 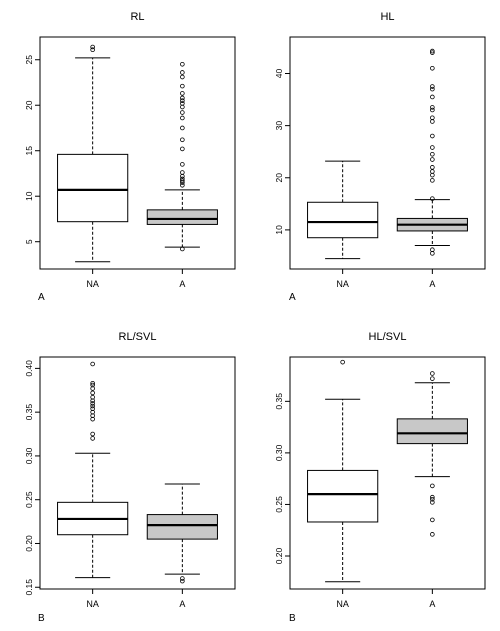 I want to click on y-tick-label: 5, so click(x=29, y=241).